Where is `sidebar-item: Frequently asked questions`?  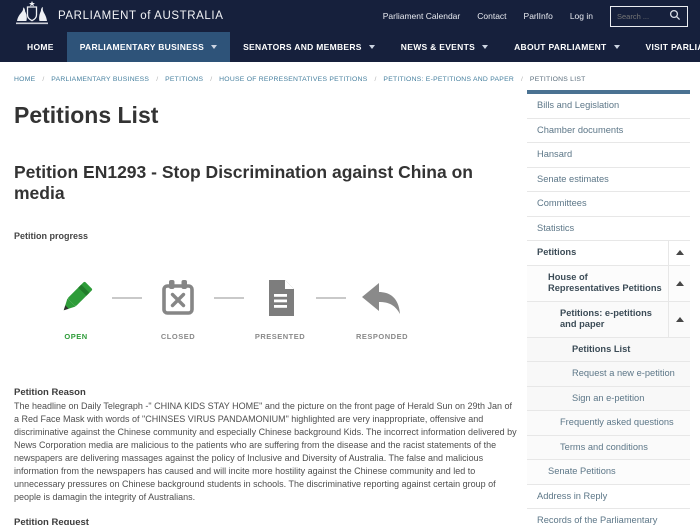
sidebar-item: Frequently asked questions is located at coordinates (608, 423).